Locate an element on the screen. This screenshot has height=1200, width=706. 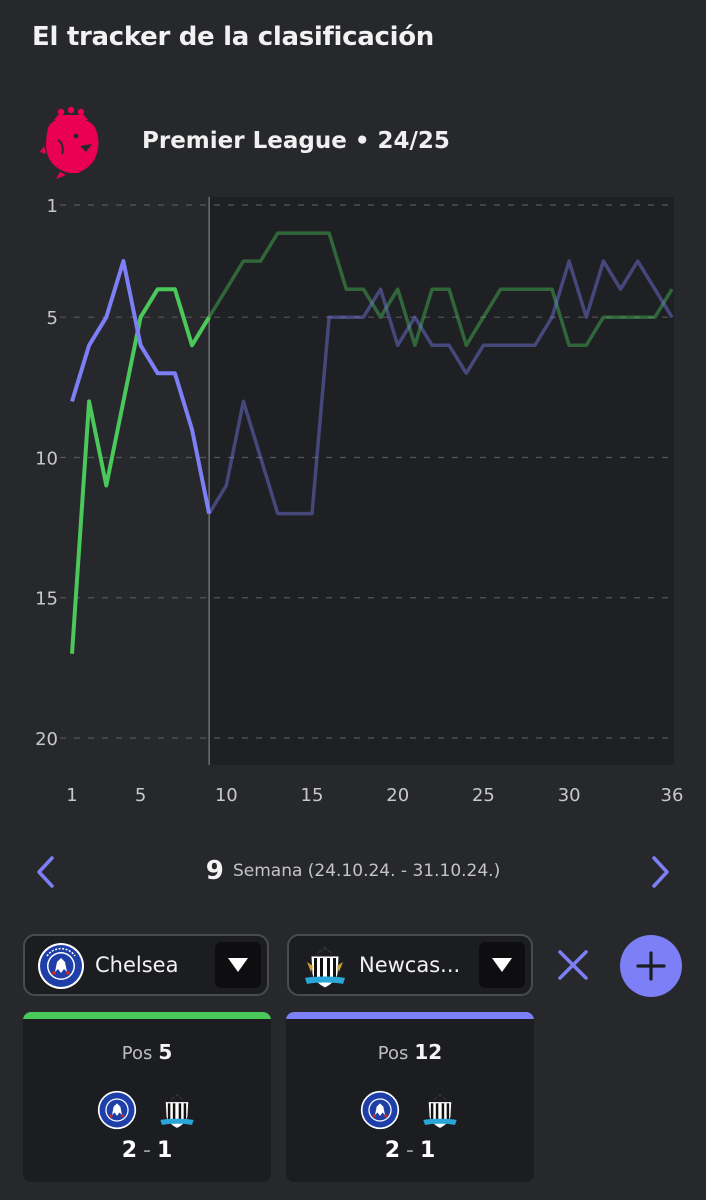
x-tick-label: 25 is located at coordinates (483, 795).